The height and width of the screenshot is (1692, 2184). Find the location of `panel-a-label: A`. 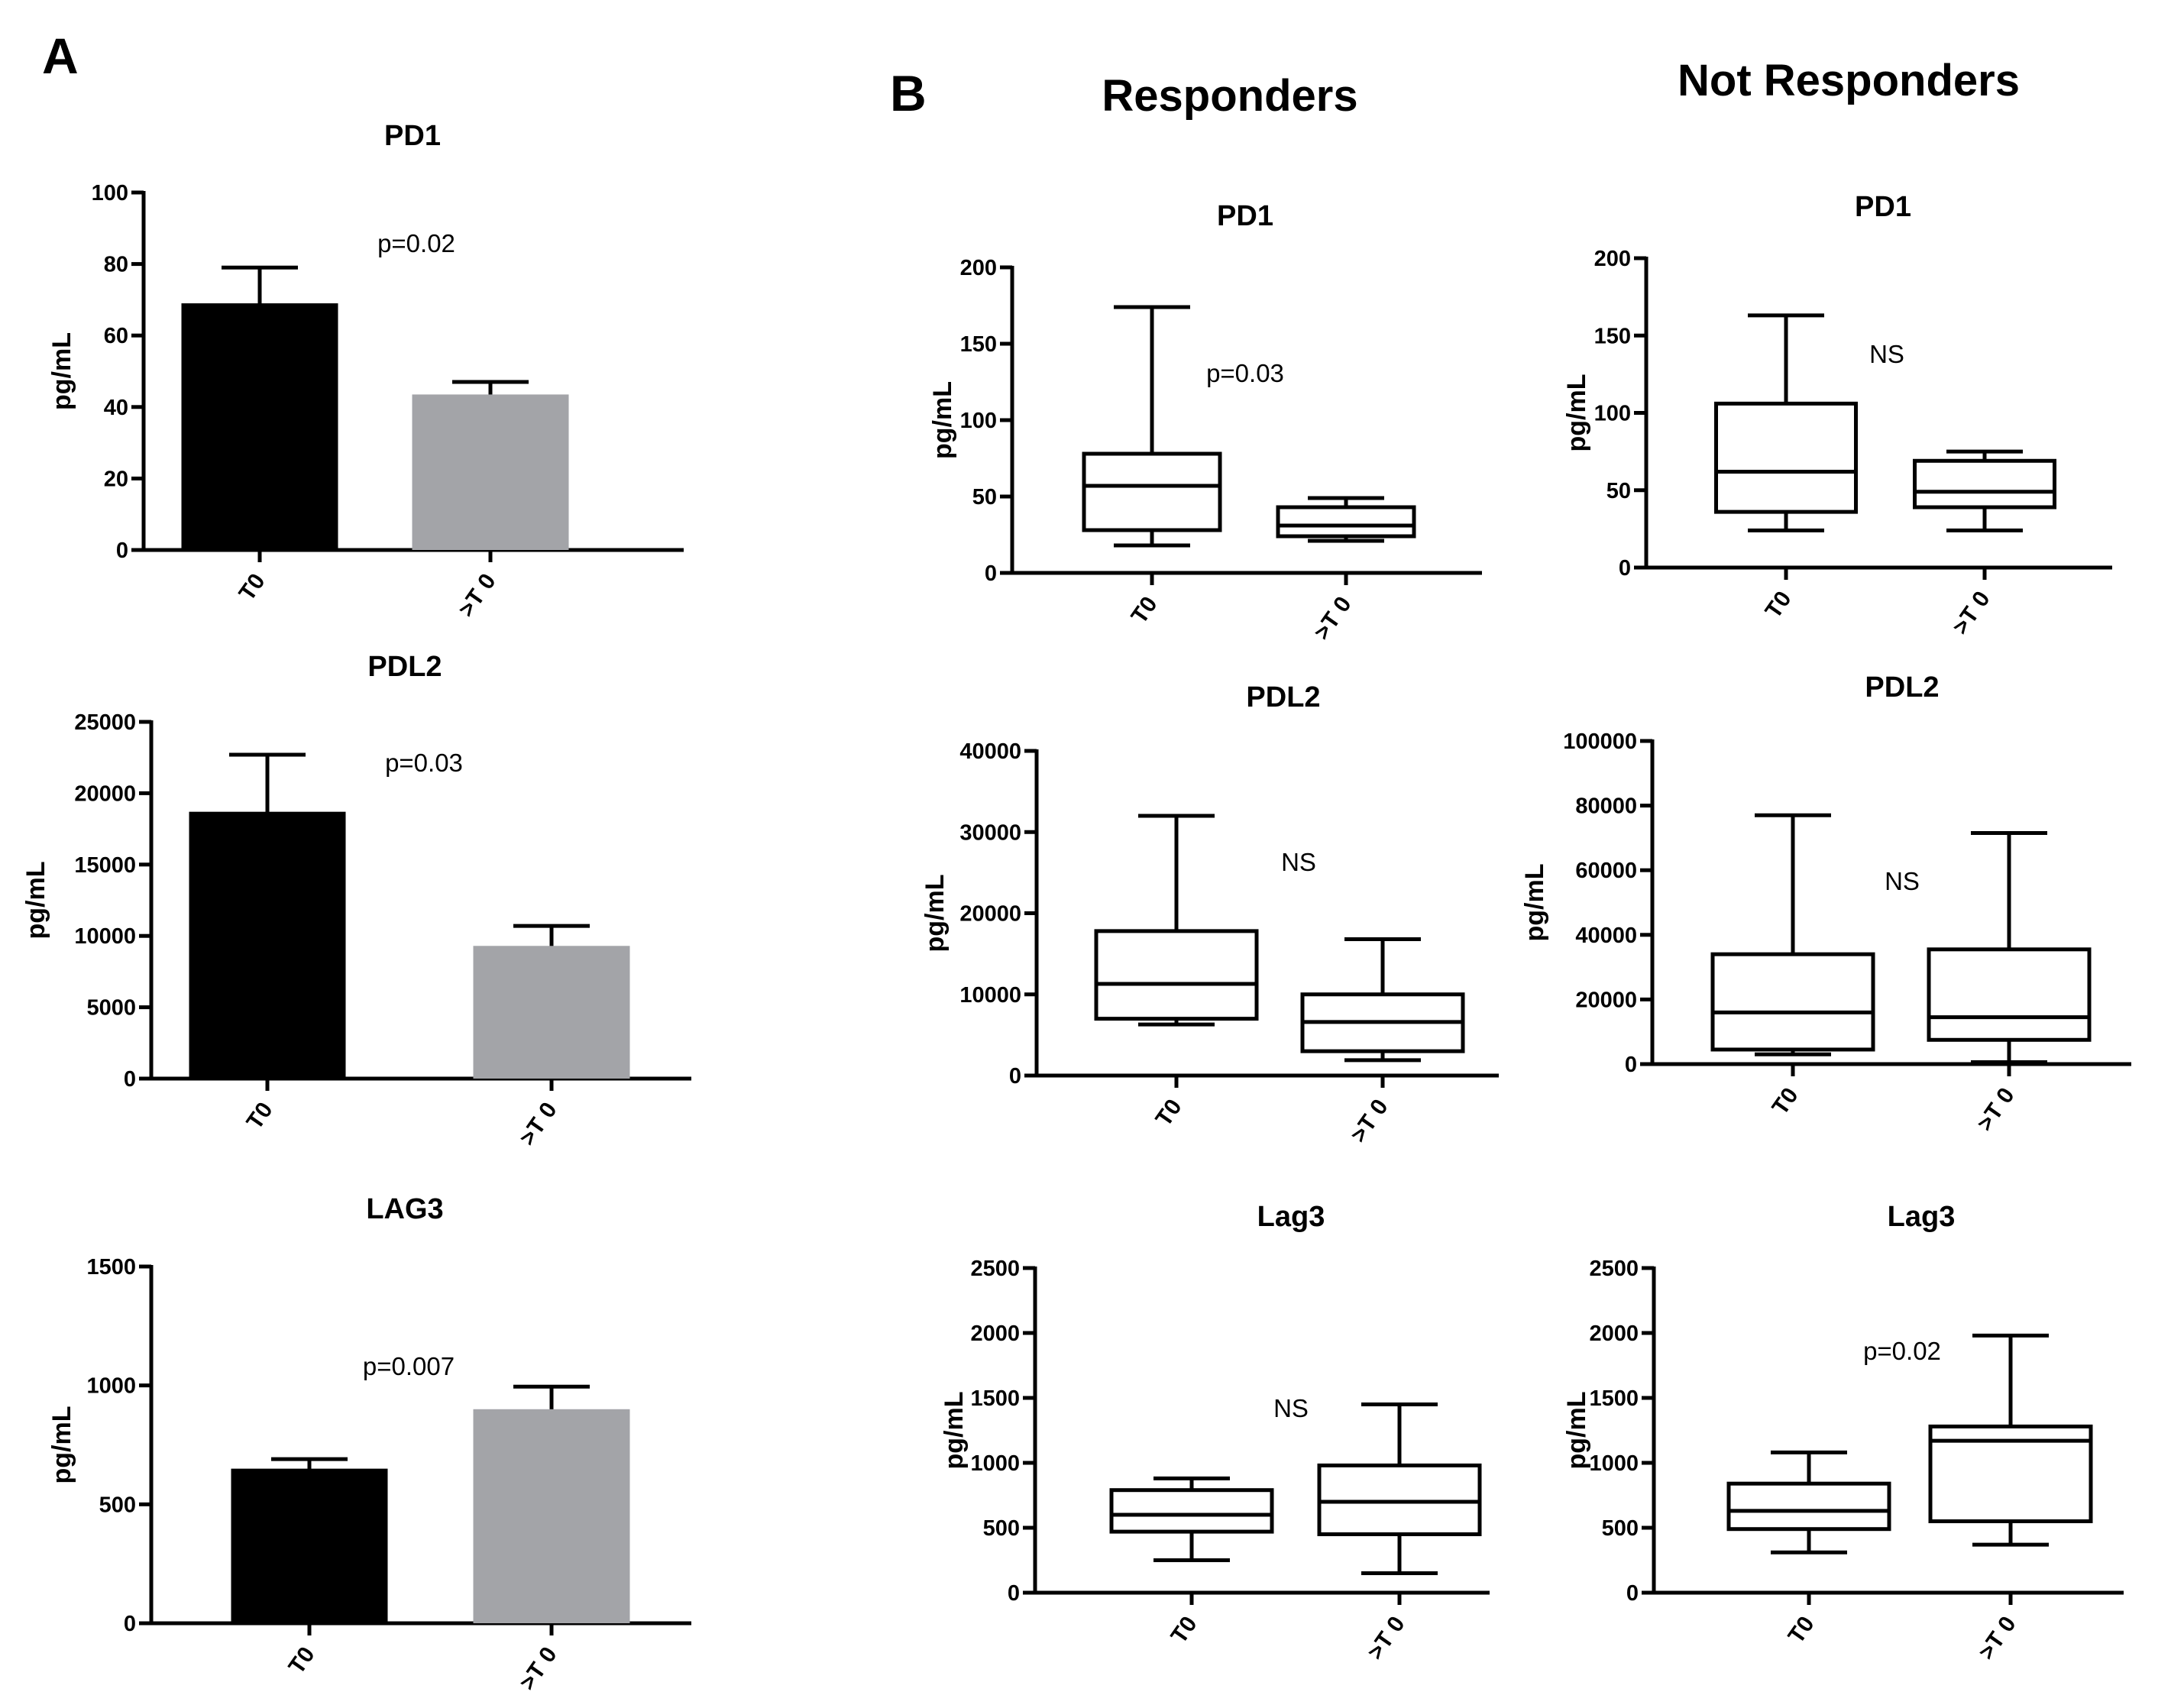

panel-a-label: A is located at coordinates (60, 56).